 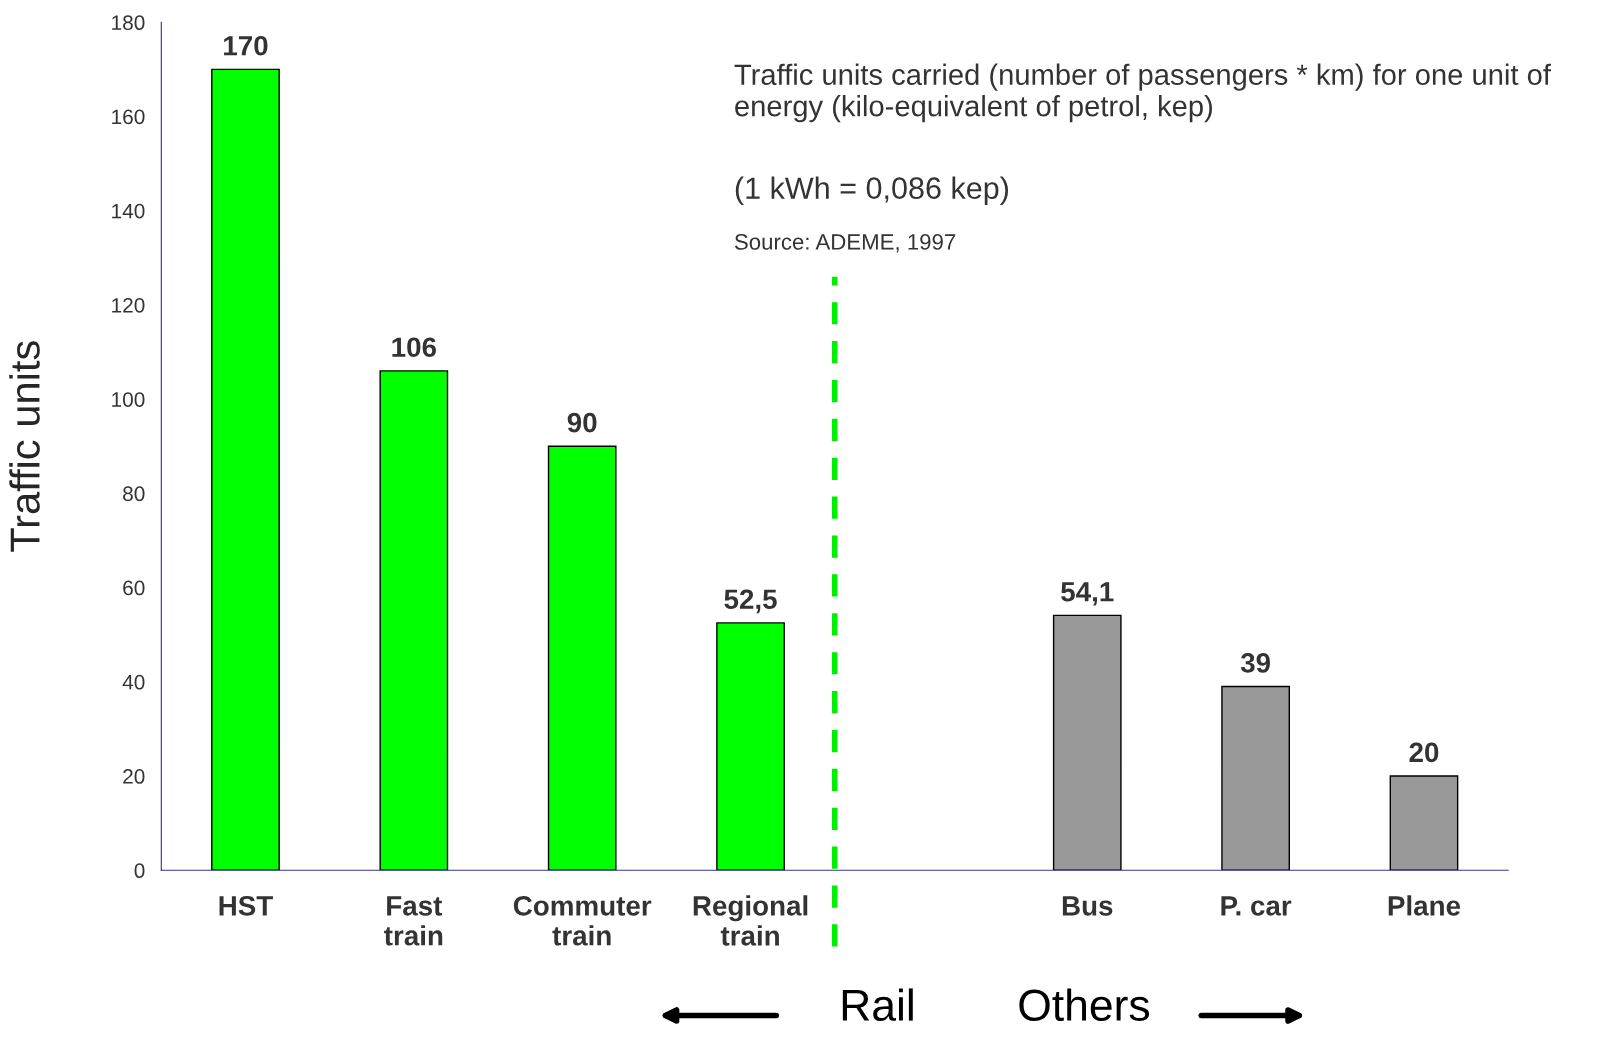 What do you see at coordinates (128, 305) in the screenshot?
I see `y-tick-label: 120` at bounding box center [128, 305].